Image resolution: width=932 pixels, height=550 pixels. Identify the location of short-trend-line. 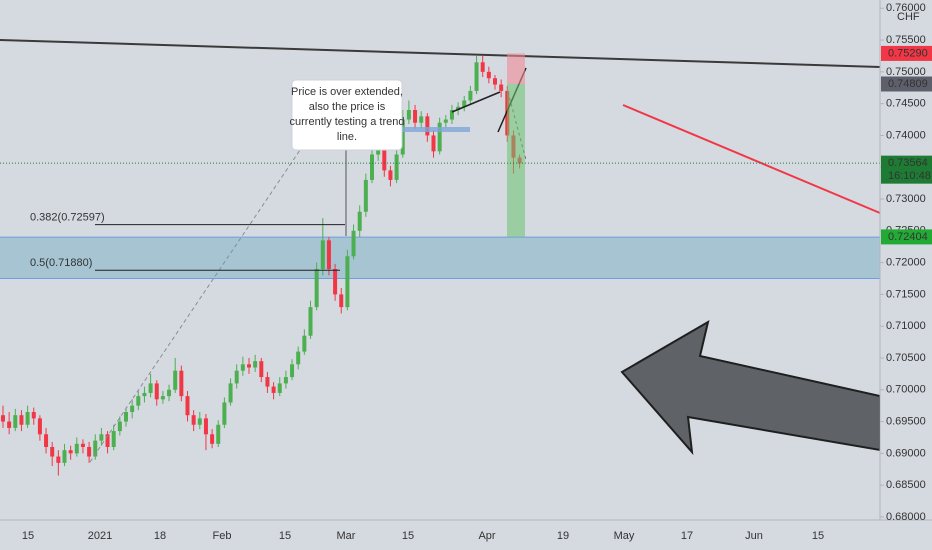
(476, 102).